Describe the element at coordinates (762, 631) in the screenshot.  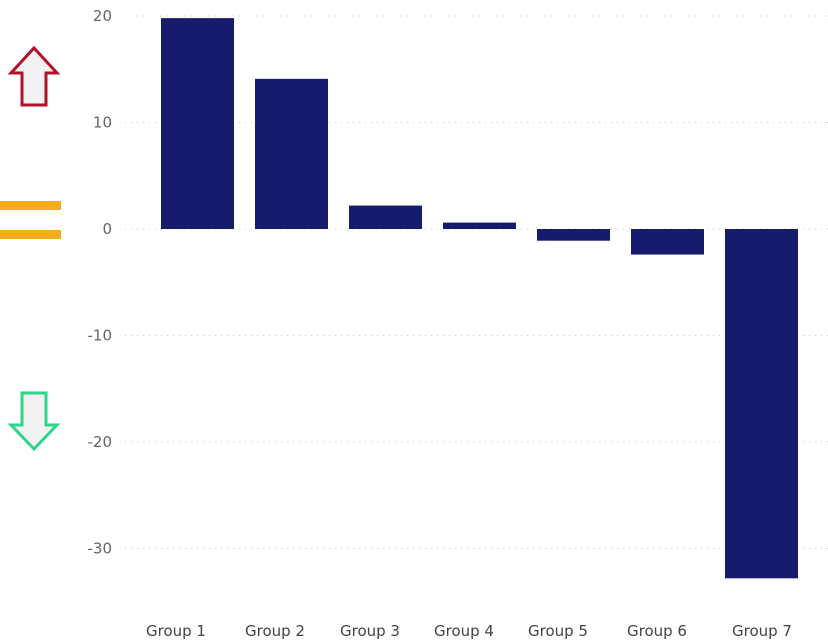
I see `x-category-label: Group 7` at that location.